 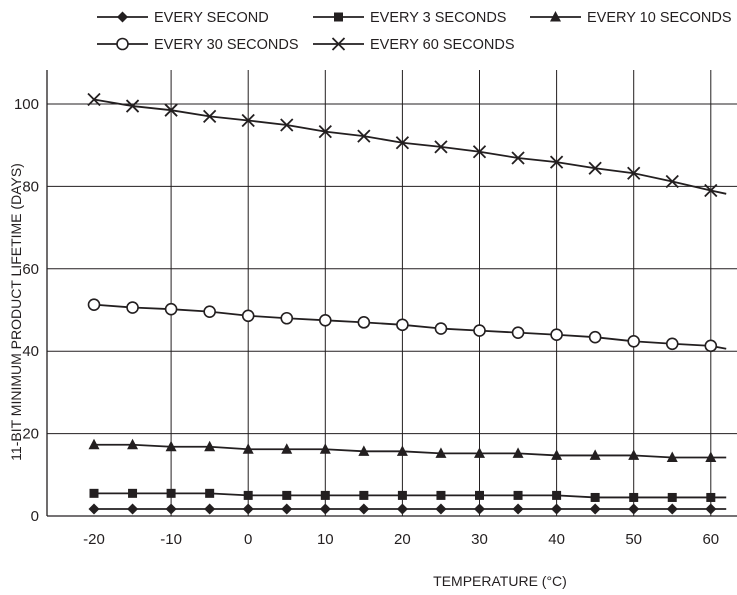 I want to click on y-tick-label: 0, so click(x=35, y=516).